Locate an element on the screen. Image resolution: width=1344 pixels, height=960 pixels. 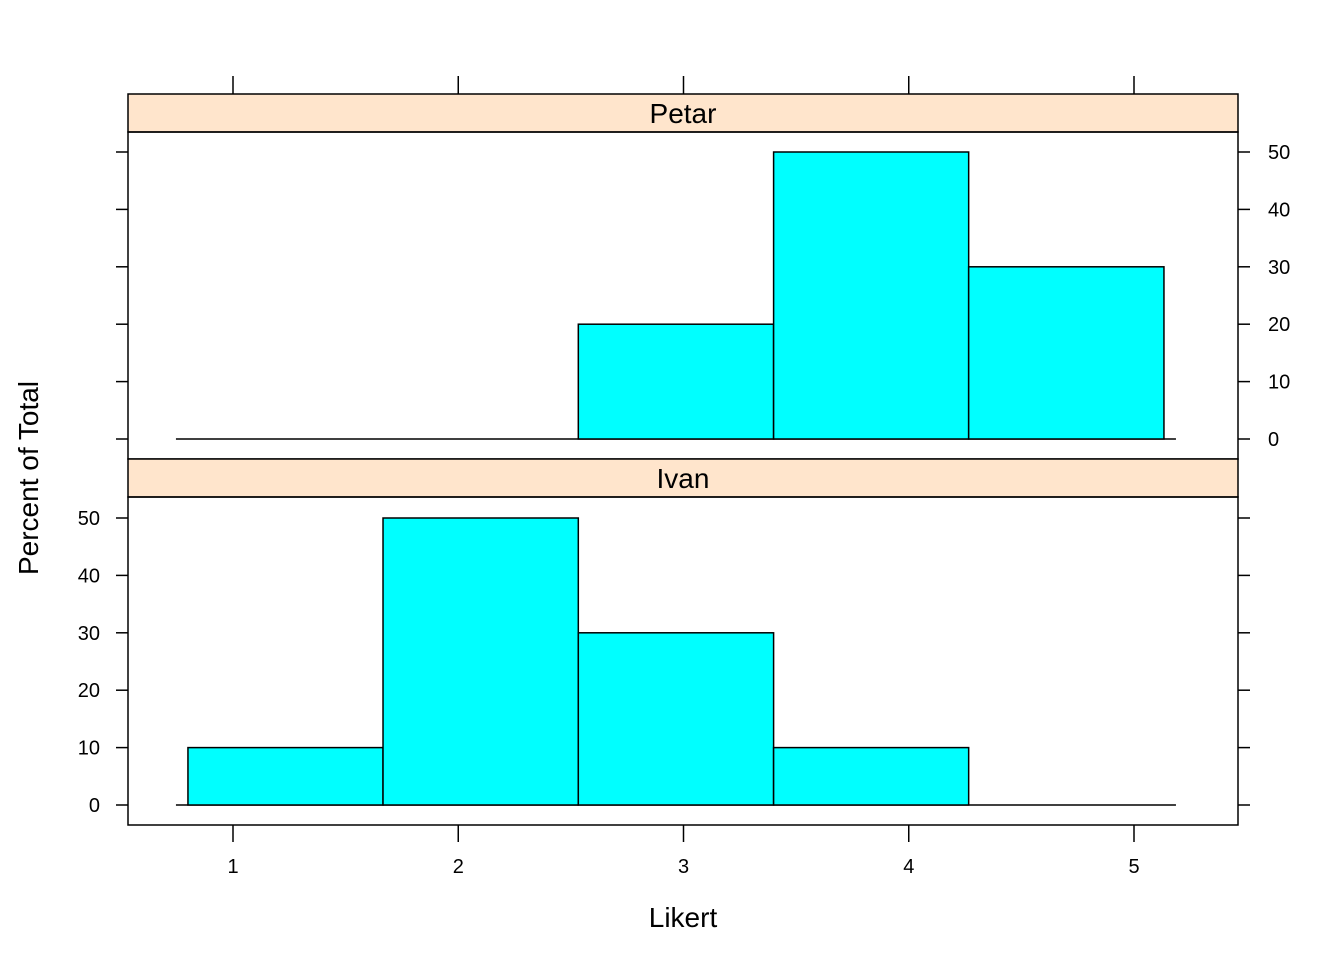
x-tick-label: 5 is located at coordinates (1133, 867).